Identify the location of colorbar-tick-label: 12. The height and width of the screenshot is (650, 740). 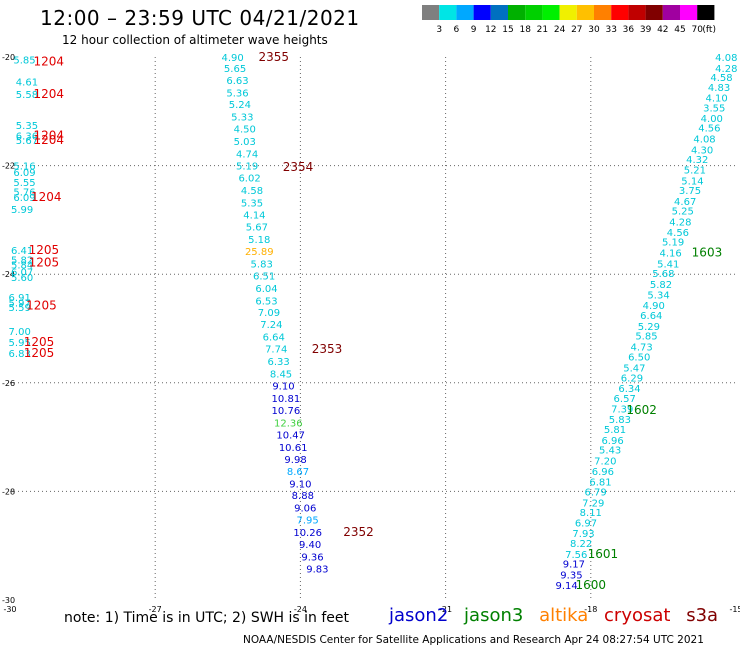
(490, 30).